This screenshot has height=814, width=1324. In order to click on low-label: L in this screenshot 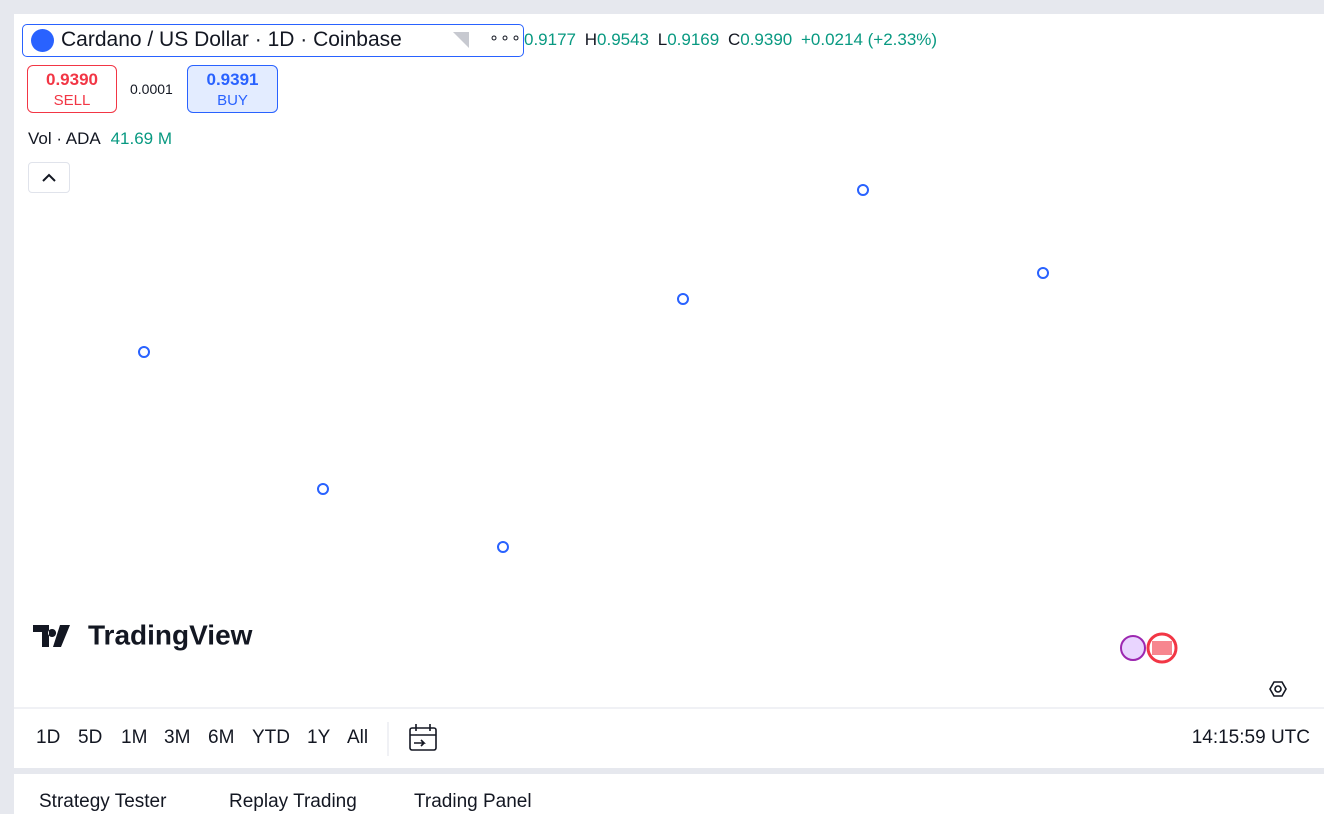, I will do `click(662, 39)`.